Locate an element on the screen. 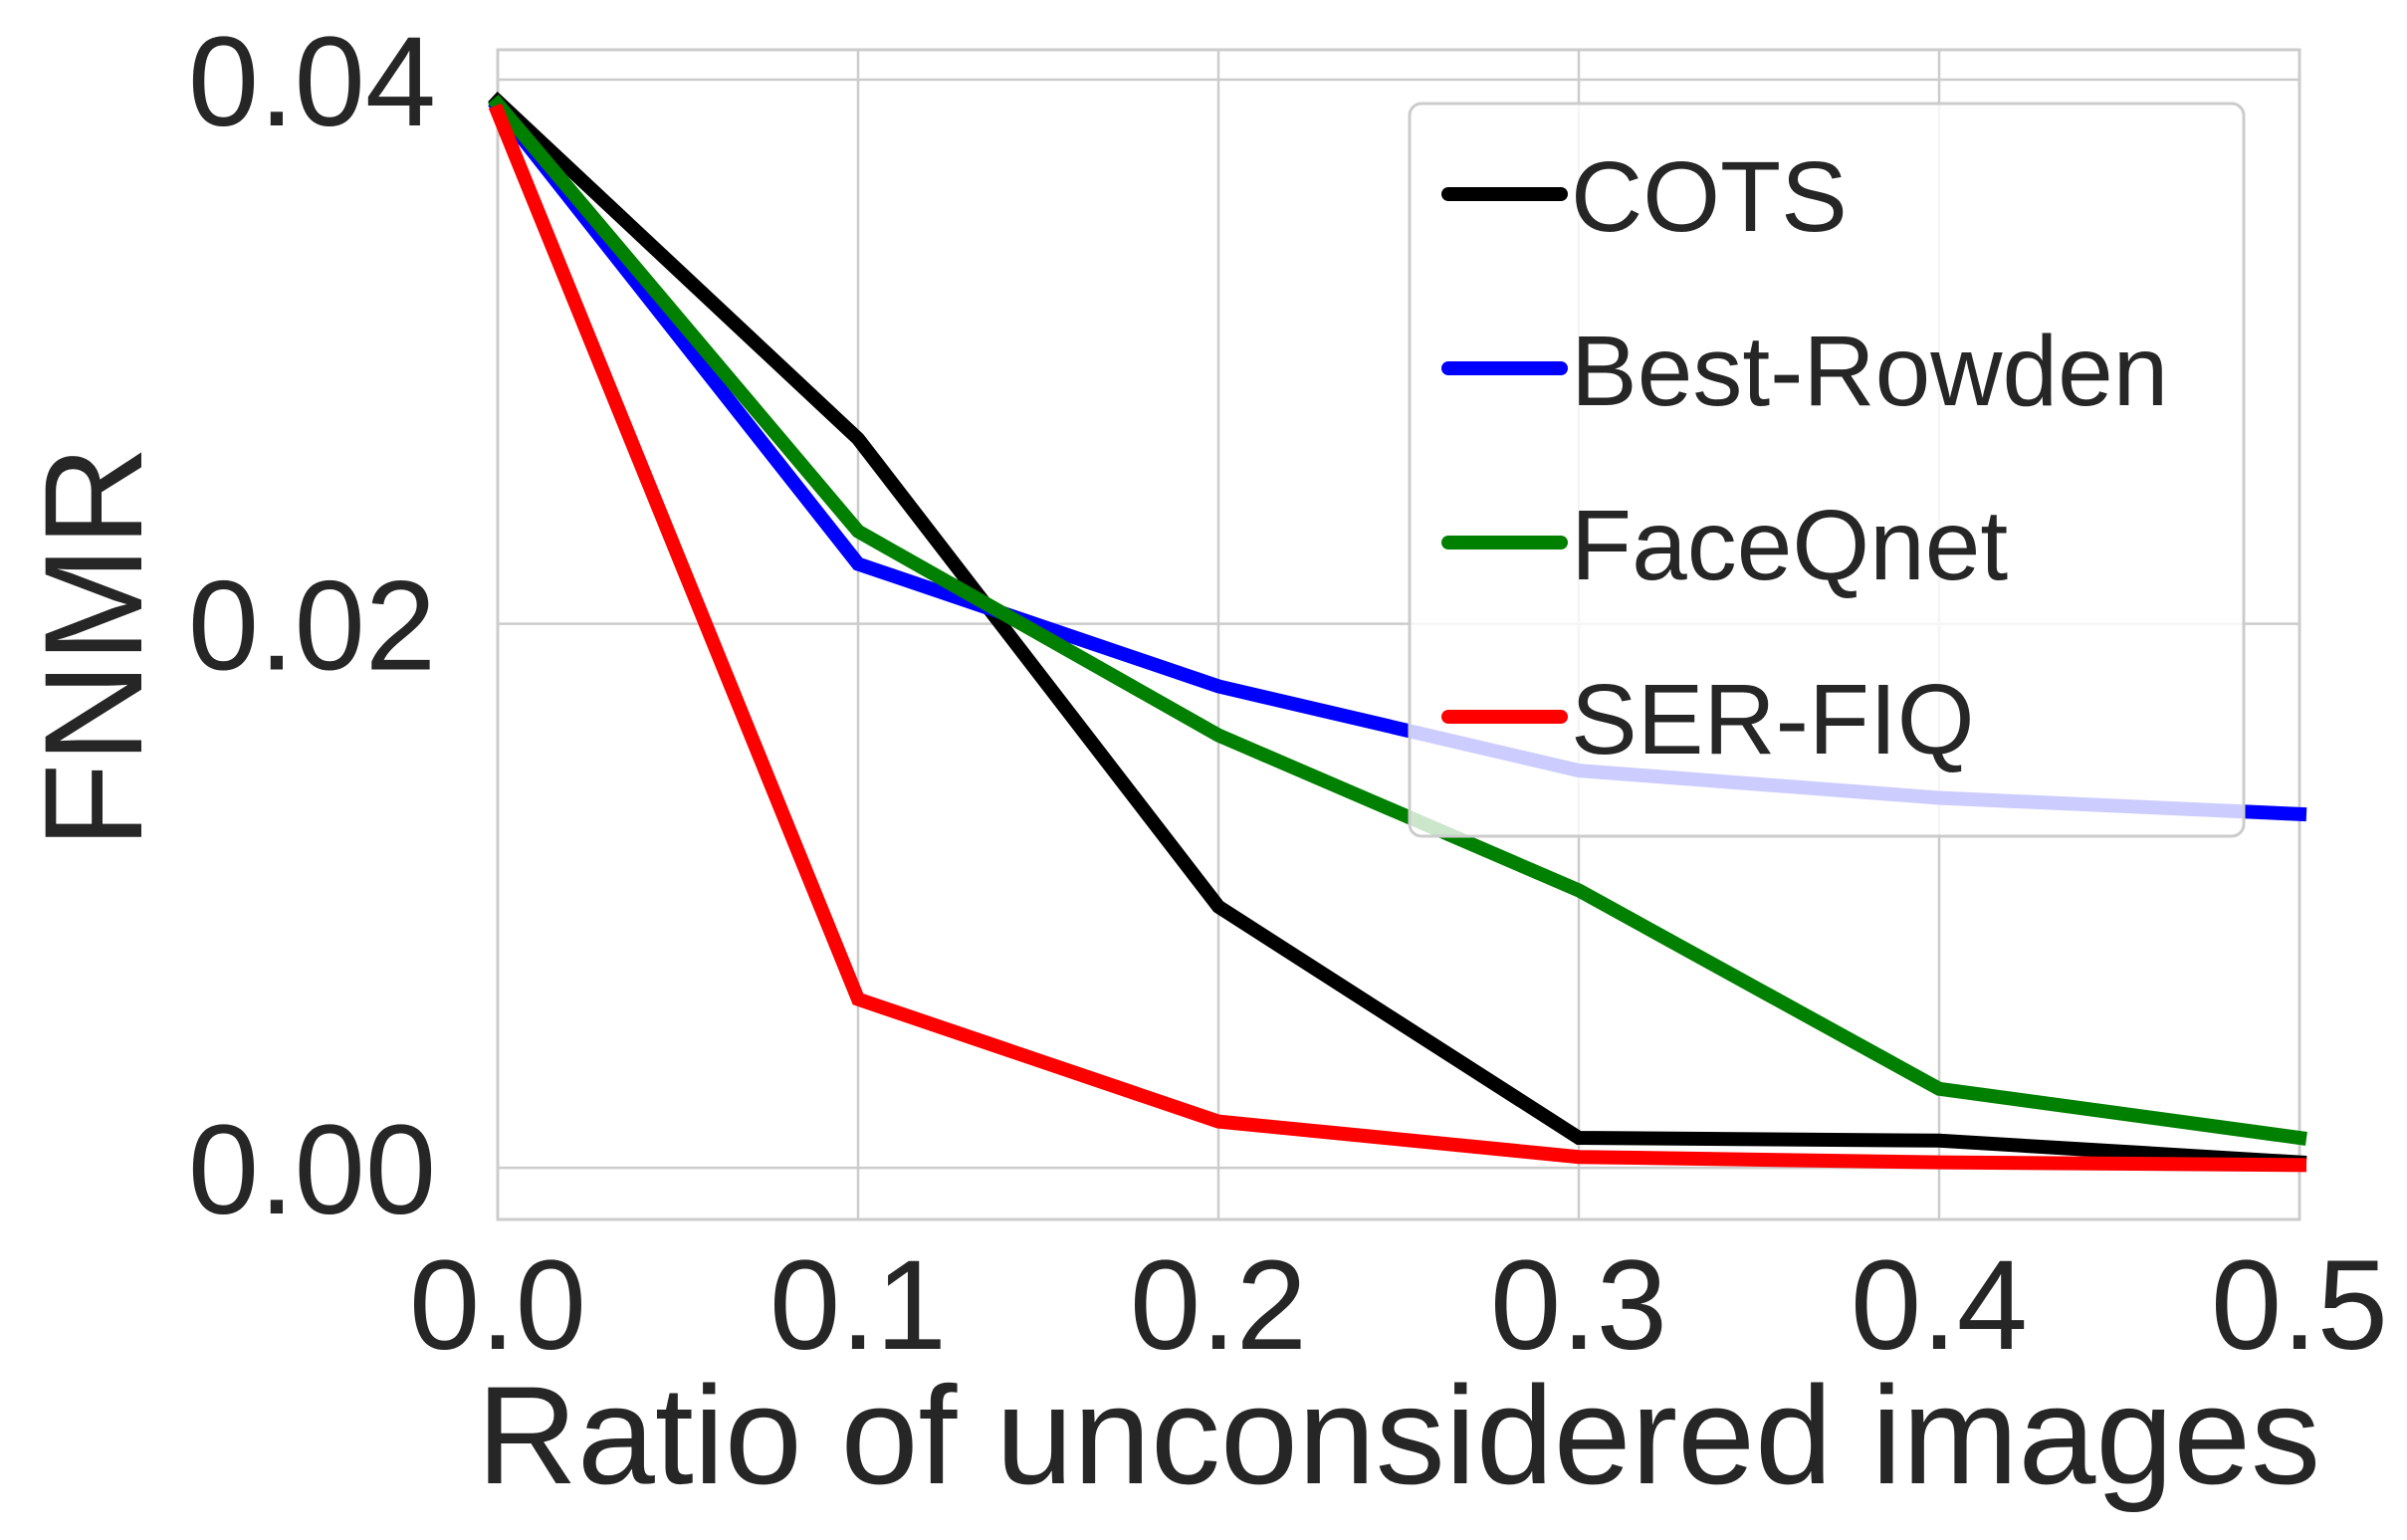 The height and width of the screenshot is (1540, 2407). y-tick-label-1: 0.02 is located at coordinates (312, 626).